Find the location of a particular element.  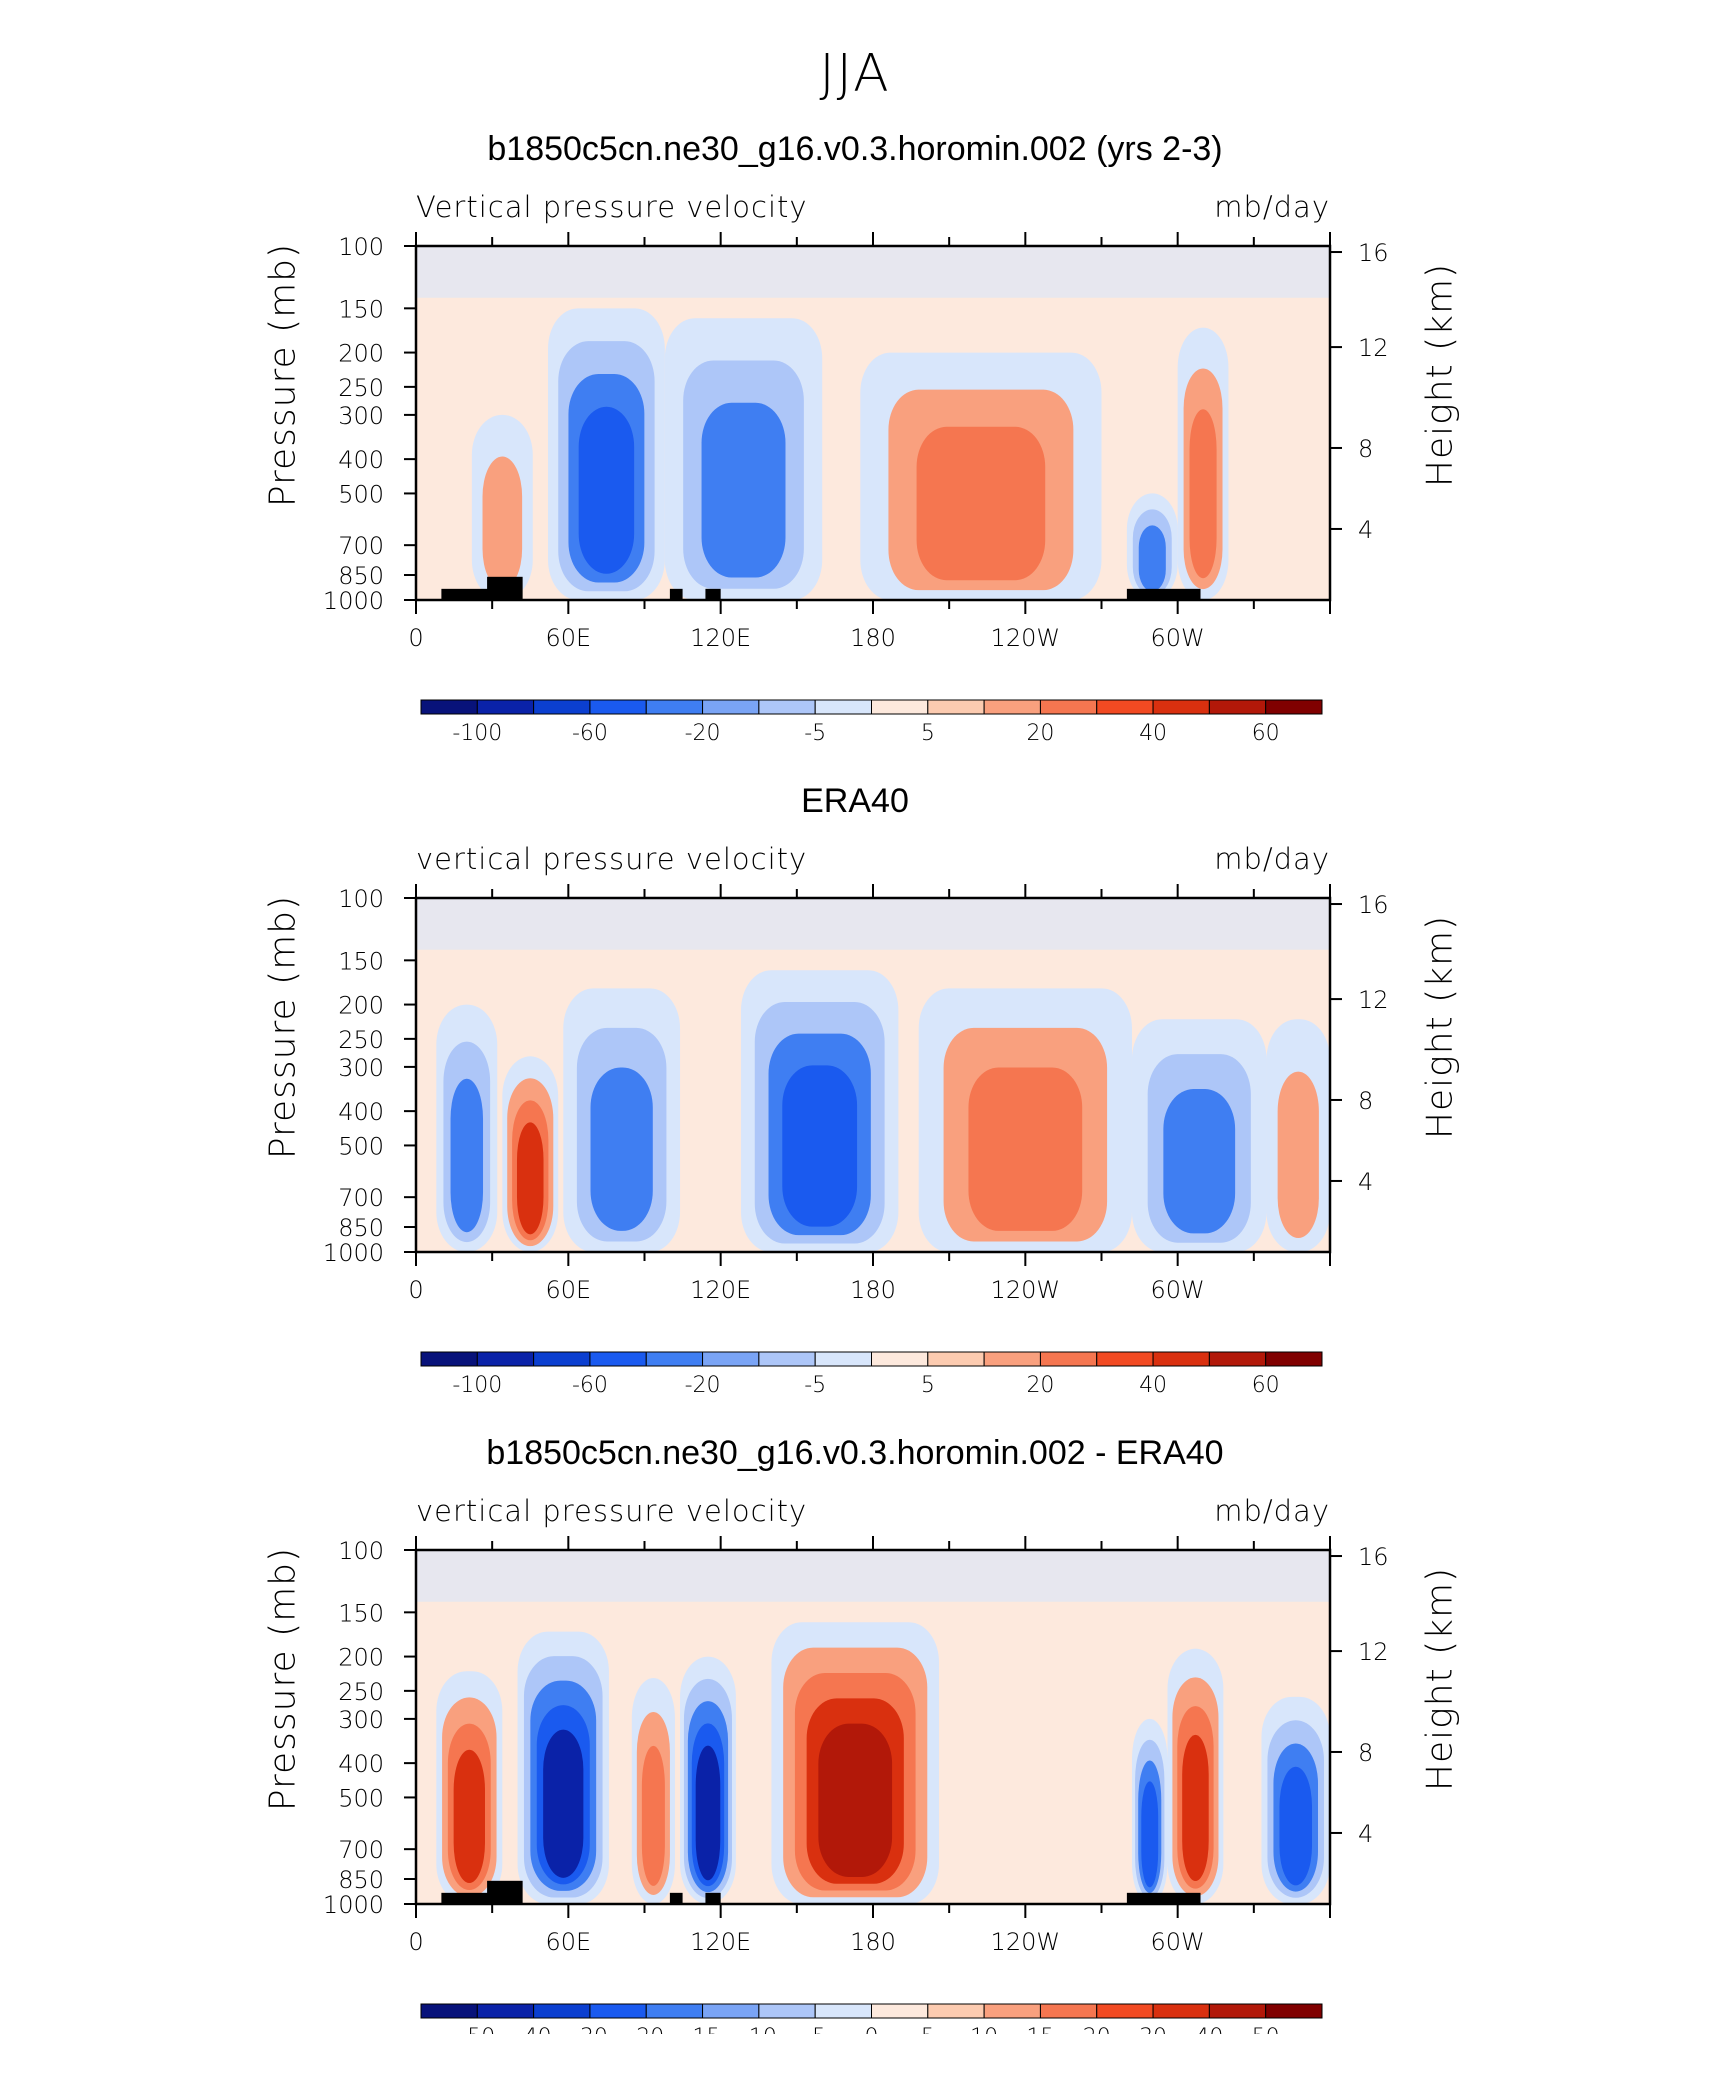

colorbar-label: 60 is located at coordinates (1266, 733).